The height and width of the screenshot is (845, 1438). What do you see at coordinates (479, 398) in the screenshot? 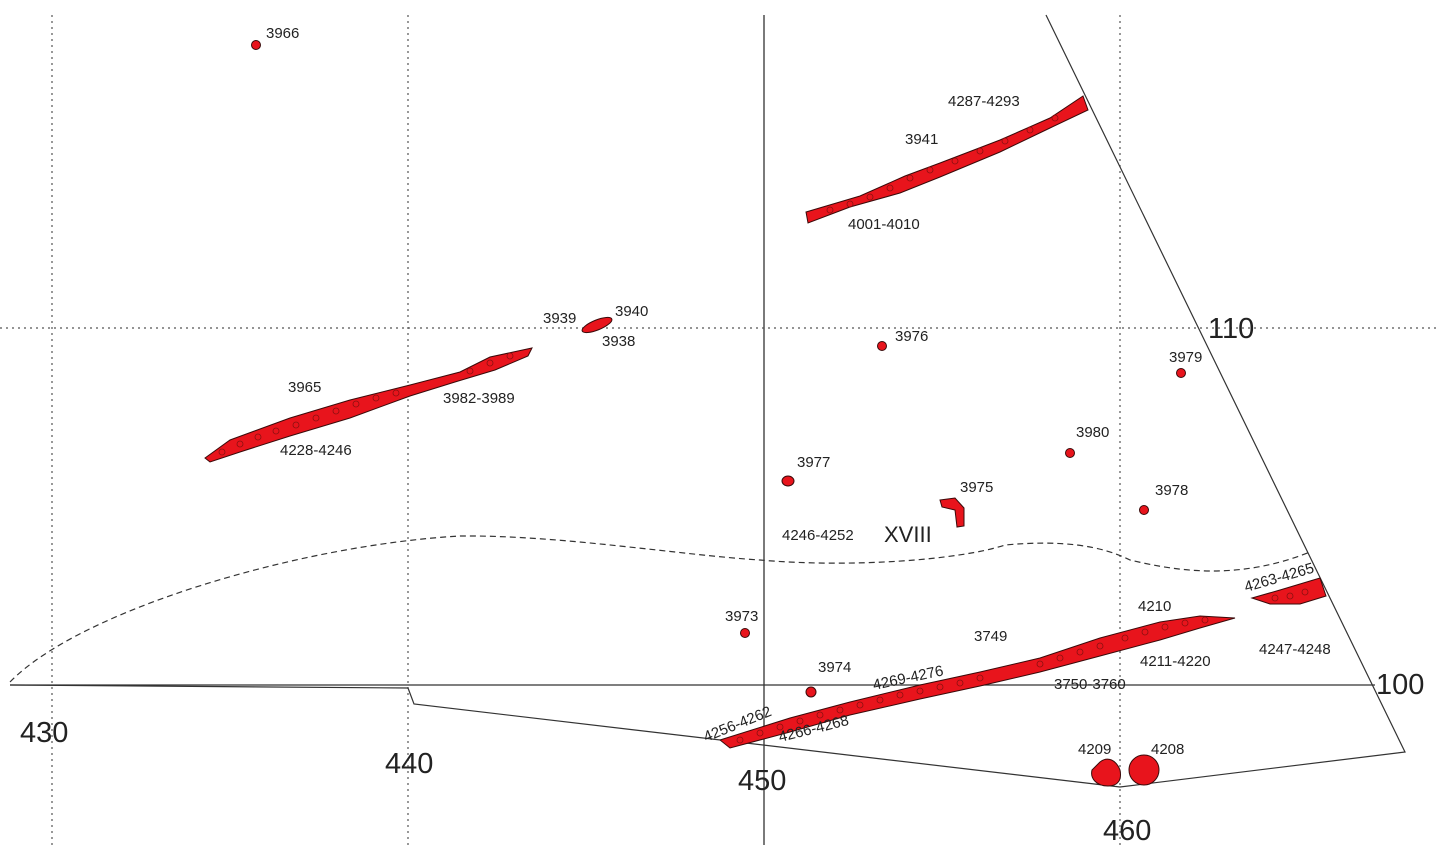
I see `label-3982-3989: 3982-3989` at bounding box center [479, 398].